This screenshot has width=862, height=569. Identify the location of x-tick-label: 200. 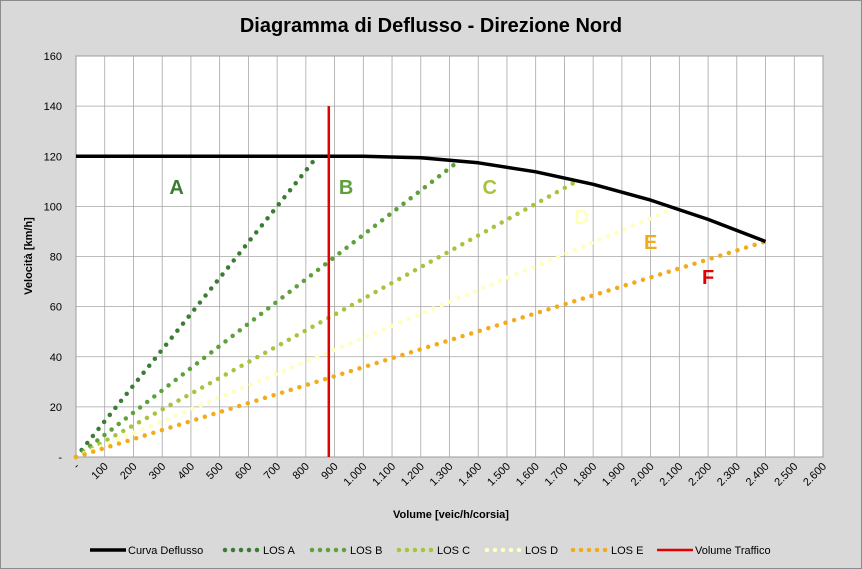
(128, 471).